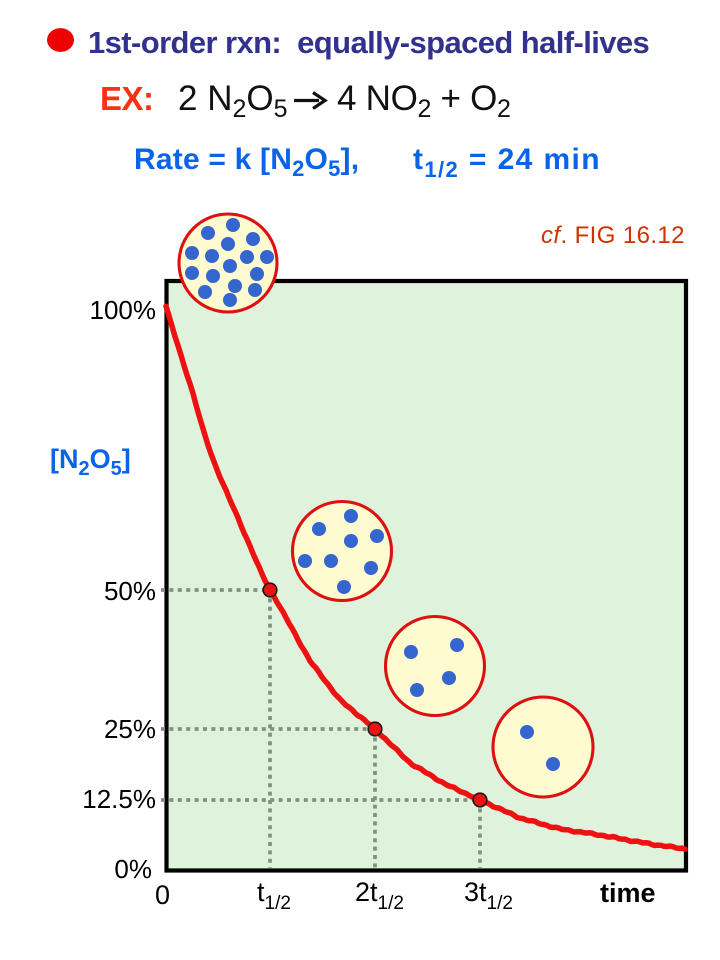  Describe the element at coordinates (127, 98) in the screenshot. I see `svg-text: EX:` at that location.